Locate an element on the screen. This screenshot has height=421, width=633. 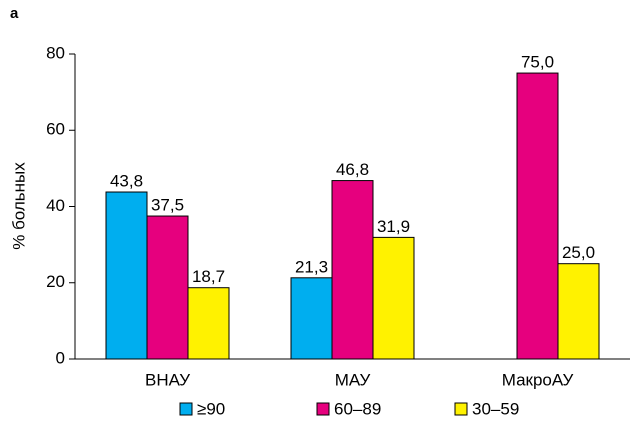
y-tick-label: 20 is located at coordinates (55, 281).